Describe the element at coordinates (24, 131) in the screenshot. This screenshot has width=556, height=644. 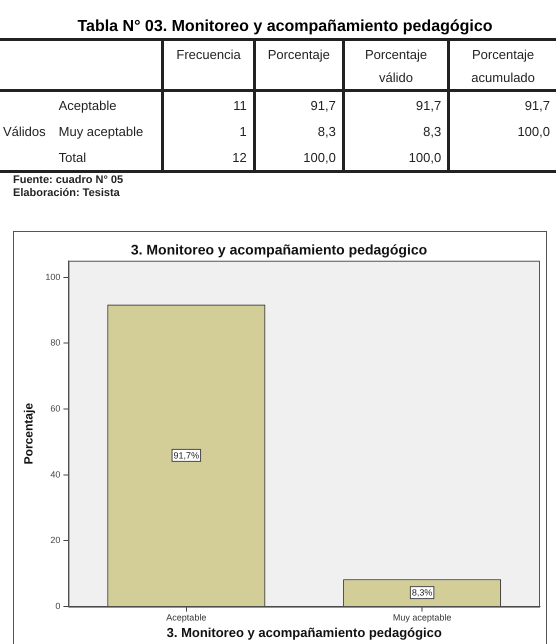
I see `text: Válidos` at that location.